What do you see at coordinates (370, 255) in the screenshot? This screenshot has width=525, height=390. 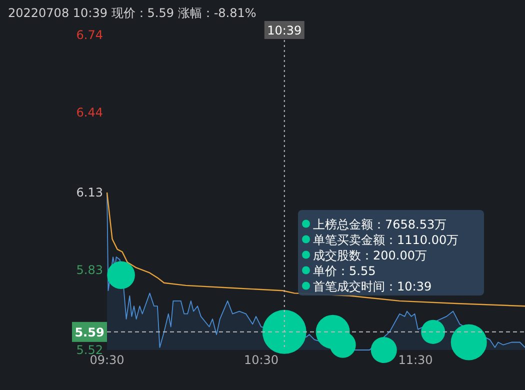 I see `annotation: 成交股数：200.00万` at bounding box center [370, 255].